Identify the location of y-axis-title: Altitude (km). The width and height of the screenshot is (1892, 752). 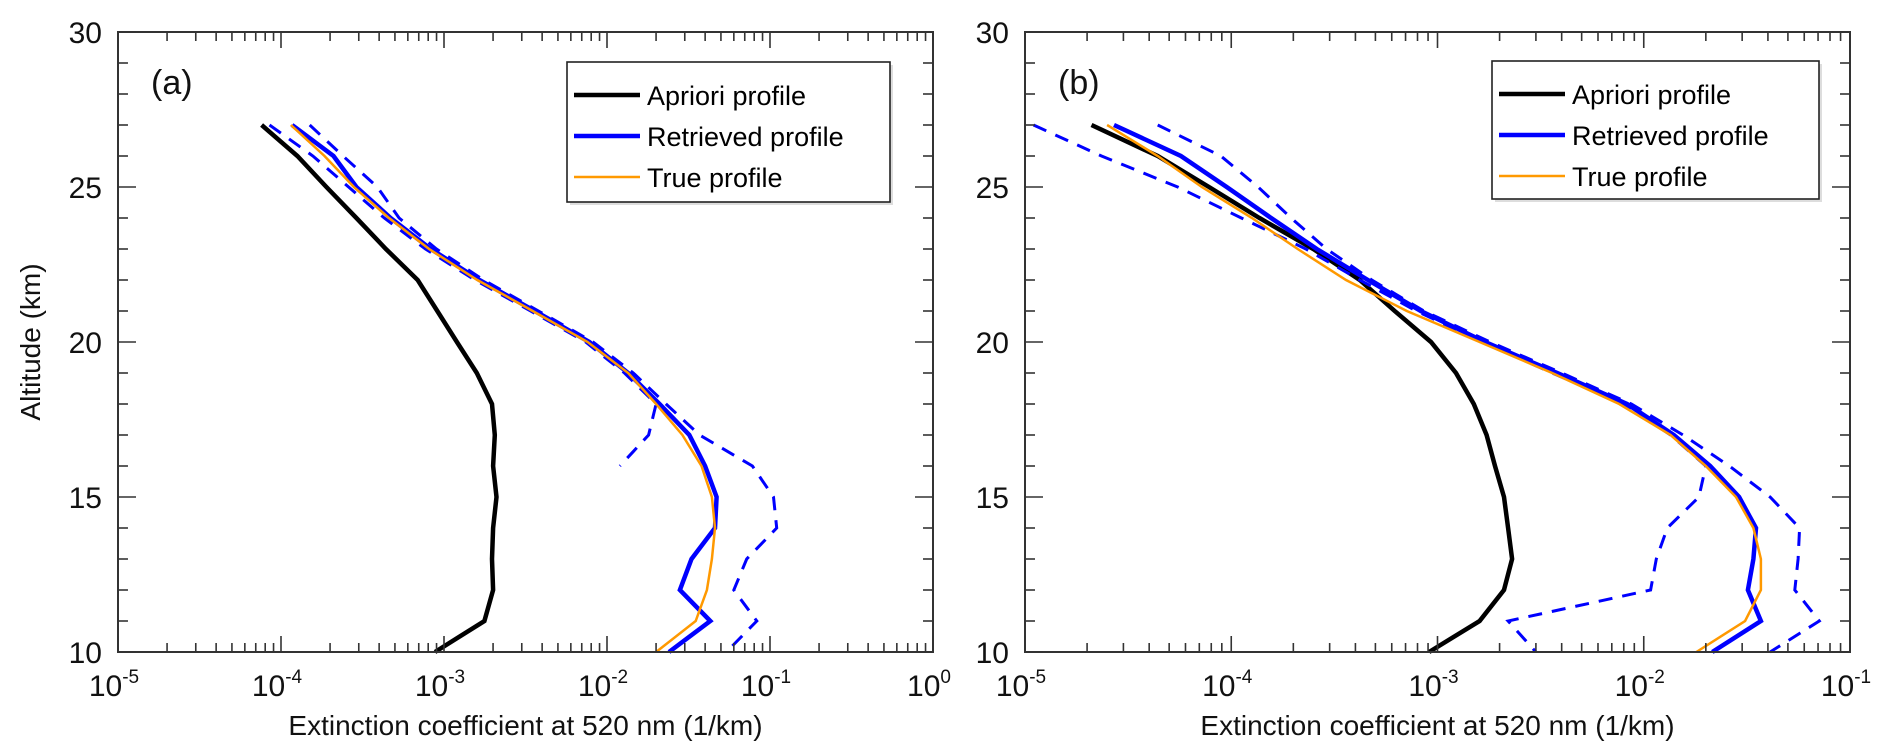
(30, 341).